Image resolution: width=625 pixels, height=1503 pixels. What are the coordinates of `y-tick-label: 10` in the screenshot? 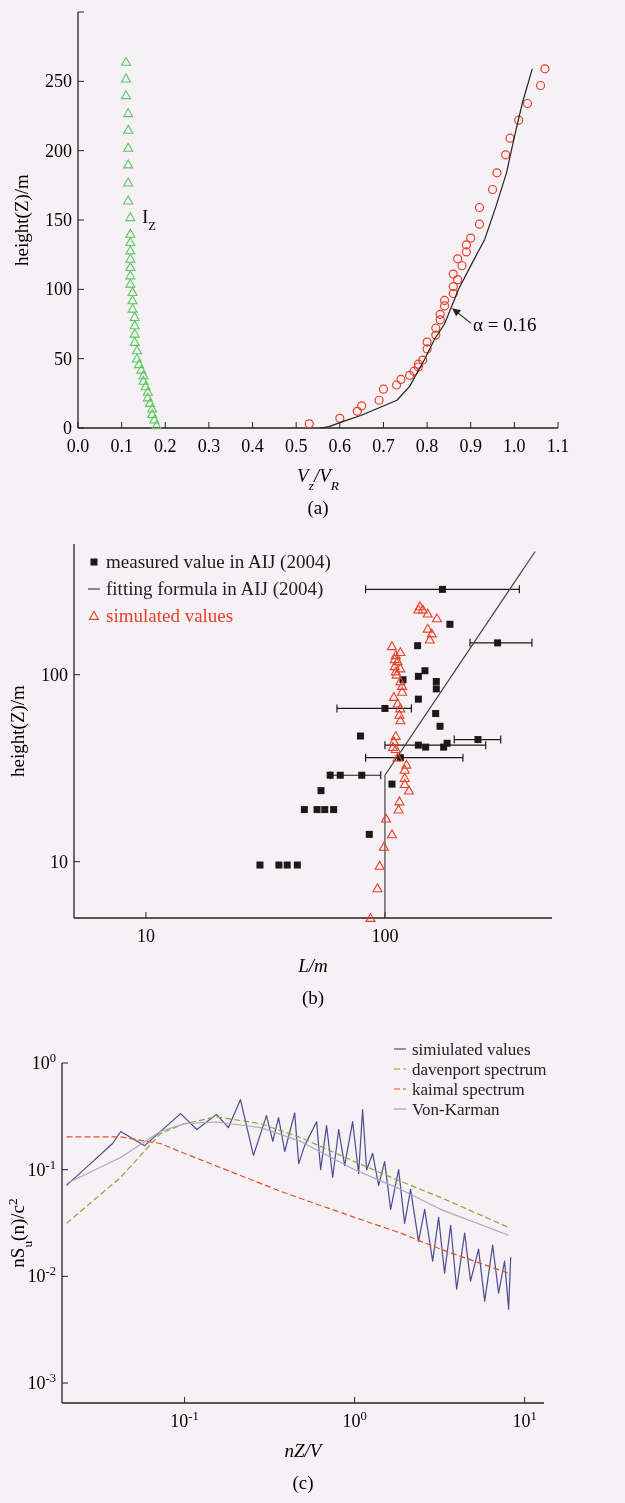 It's located at (59, 861).